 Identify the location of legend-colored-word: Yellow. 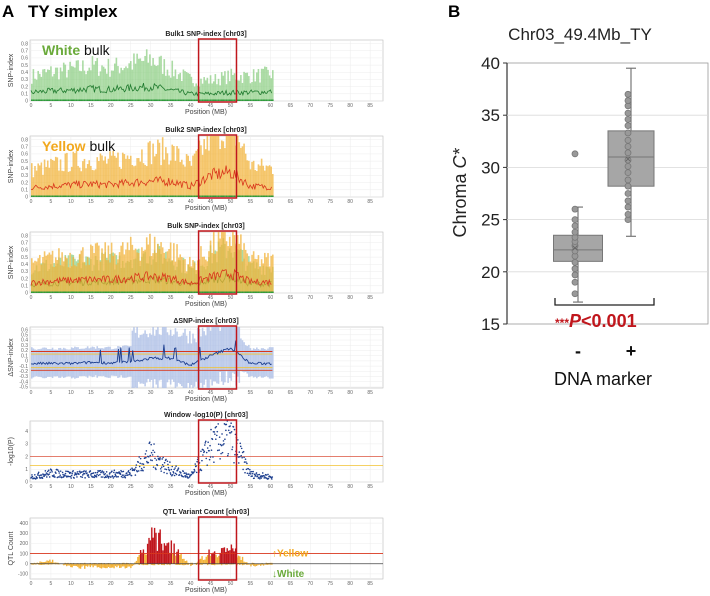
(64, 146).